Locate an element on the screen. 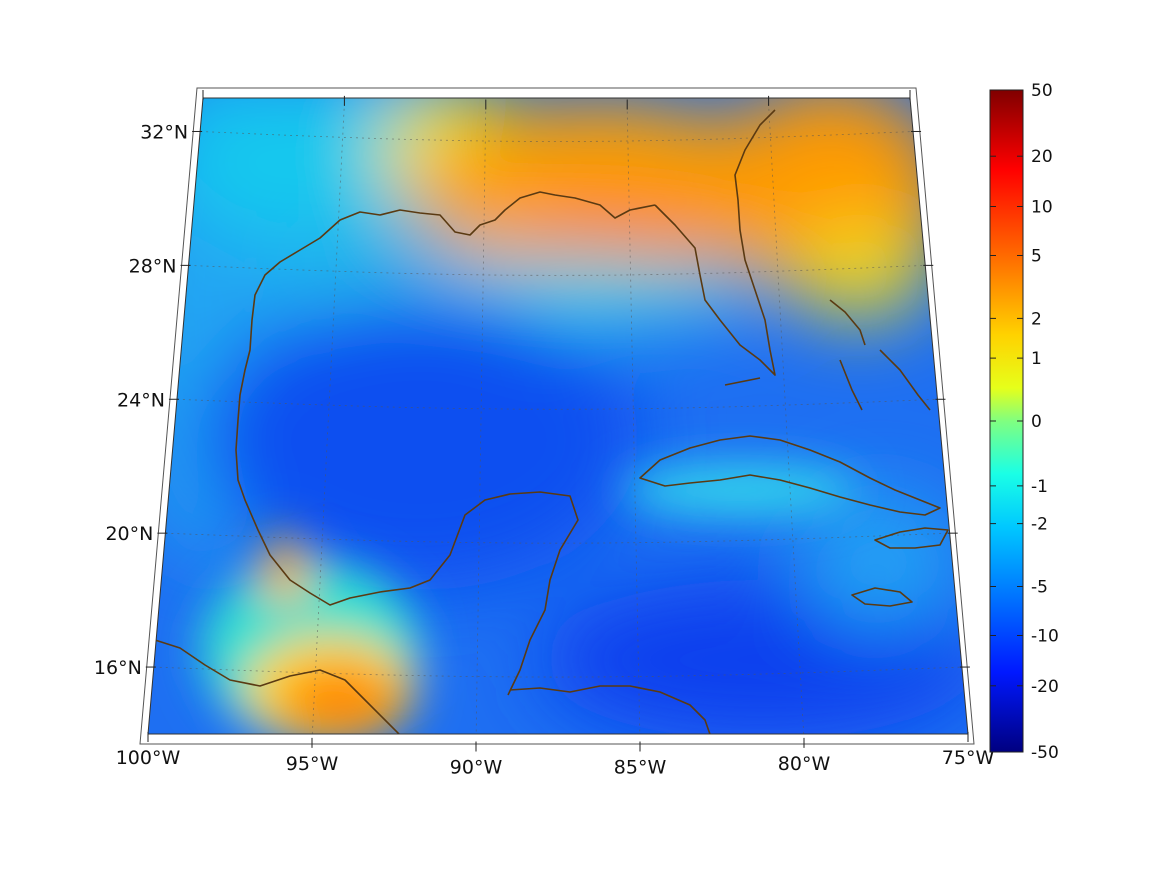 Image resolution: width=1167 pixels, height=875 pixels. colorbar-label: 20 is located at coordinates (1042, 157).